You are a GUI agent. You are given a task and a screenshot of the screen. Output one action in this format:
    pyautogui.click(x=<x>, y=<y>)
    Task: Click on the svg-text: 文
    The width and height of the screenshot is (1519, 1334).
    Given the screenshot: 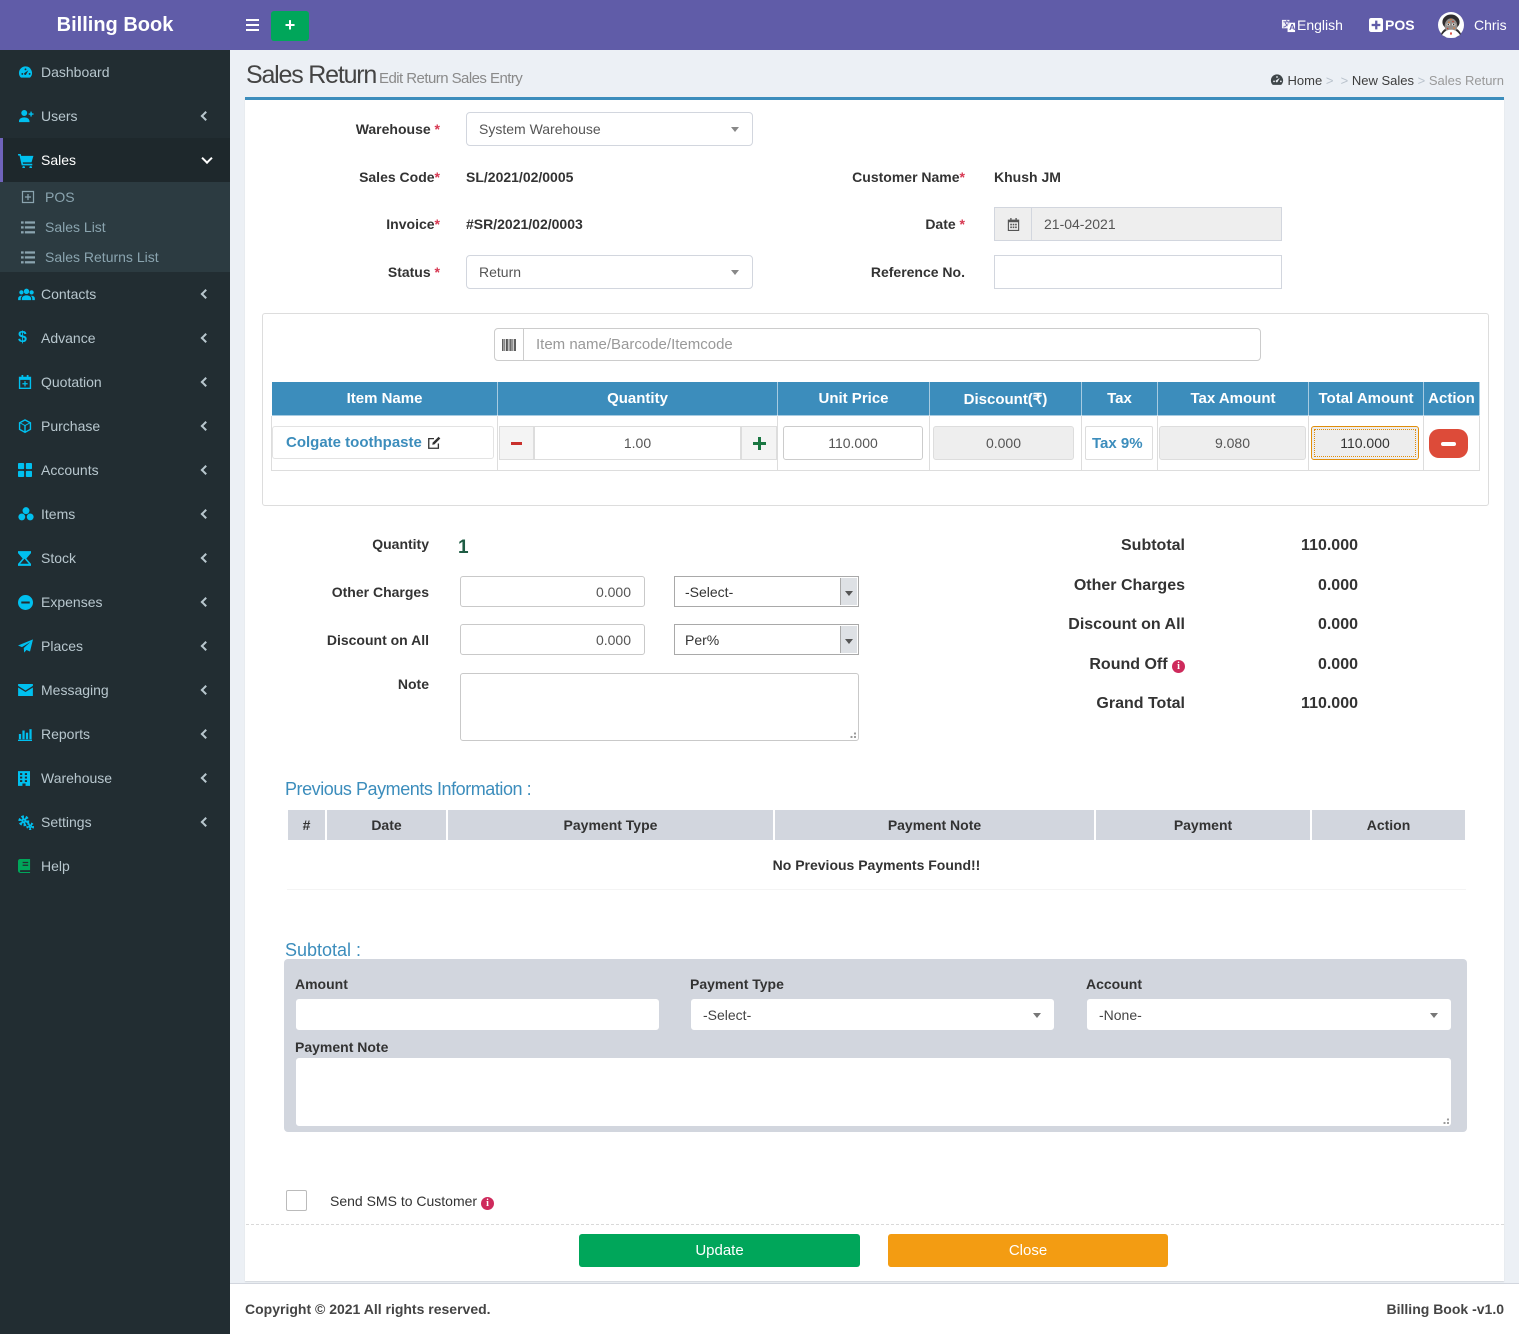 What is the action you would take?
    pyautogui.click(x=1287, y=24)
    